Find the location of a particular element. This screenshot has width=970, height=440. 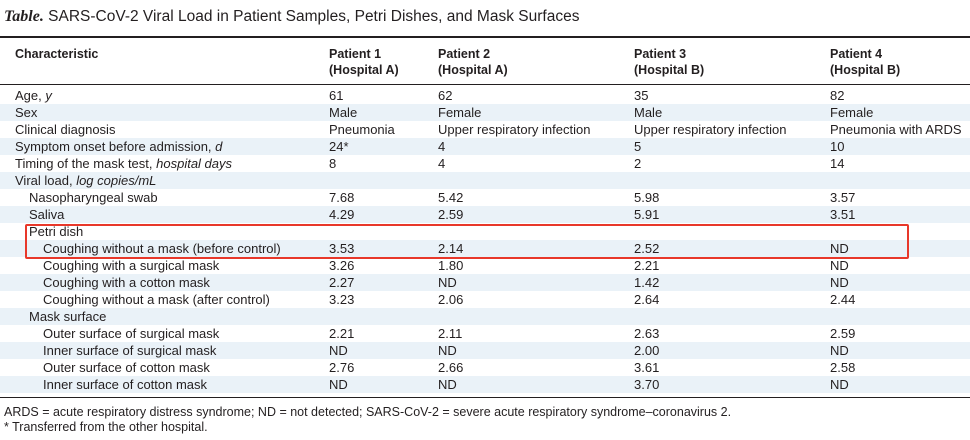

row-label: Nasopharyngeal swab is located at coordinates (93, 197).